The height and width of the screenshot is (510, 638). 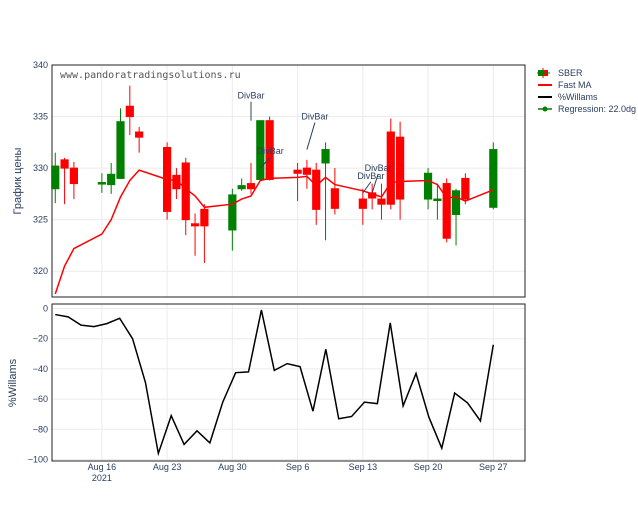 What do you see at coordinates (232, 467) in the screenshot?
I see `x-tick-label: Aug 30` at bounding box center [232, 467].